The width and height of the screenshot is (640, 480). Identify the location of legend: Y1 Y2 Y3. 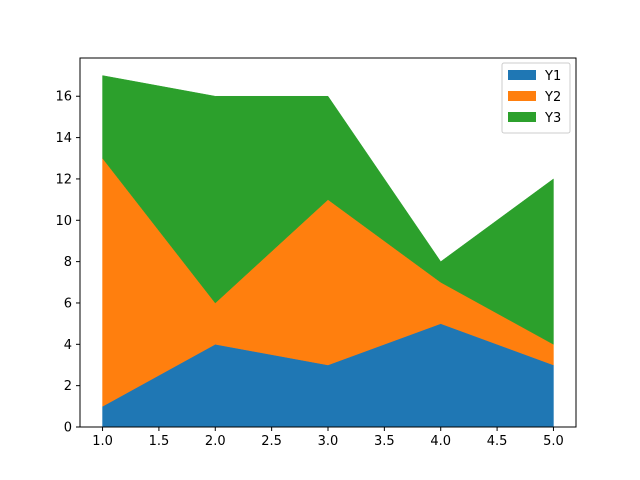
(536, 98).